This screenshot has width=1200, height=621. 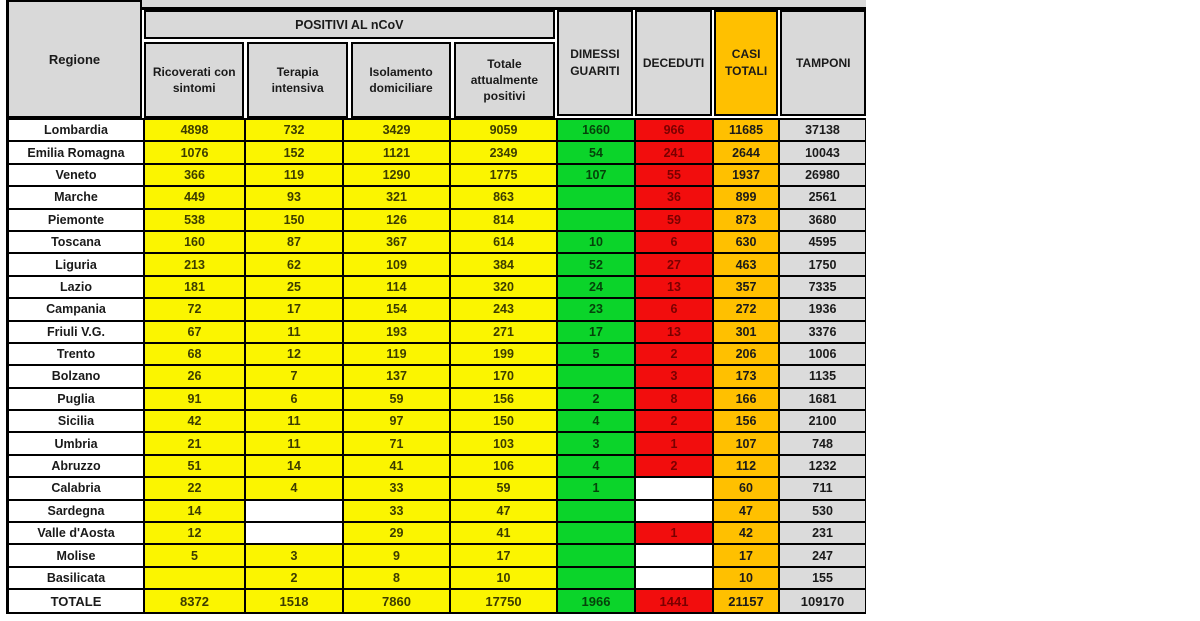 I want to click on value-cell-ricoverati: 72, so click(x=194, y=309).